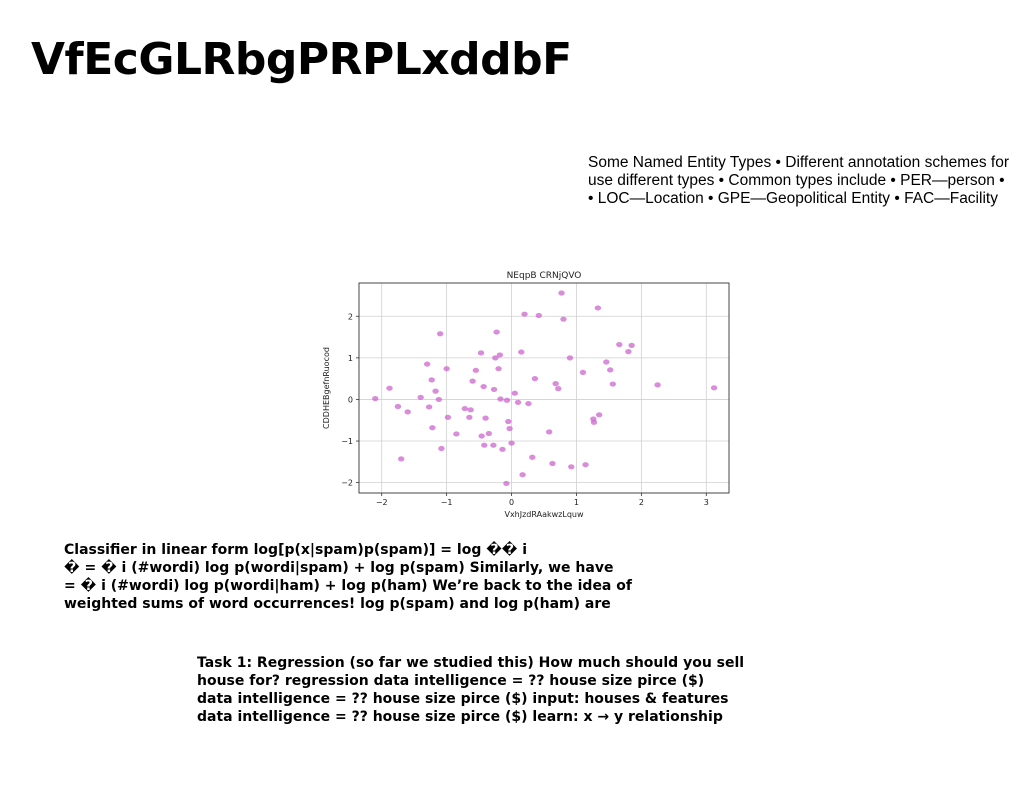 Image resolution: width=1024 pixels, height=788 pixels. Describe the element at coordinates (326, 388) in the screenshot. I see `y-axis-label: CDDHEBgefnRuocod` at that location.